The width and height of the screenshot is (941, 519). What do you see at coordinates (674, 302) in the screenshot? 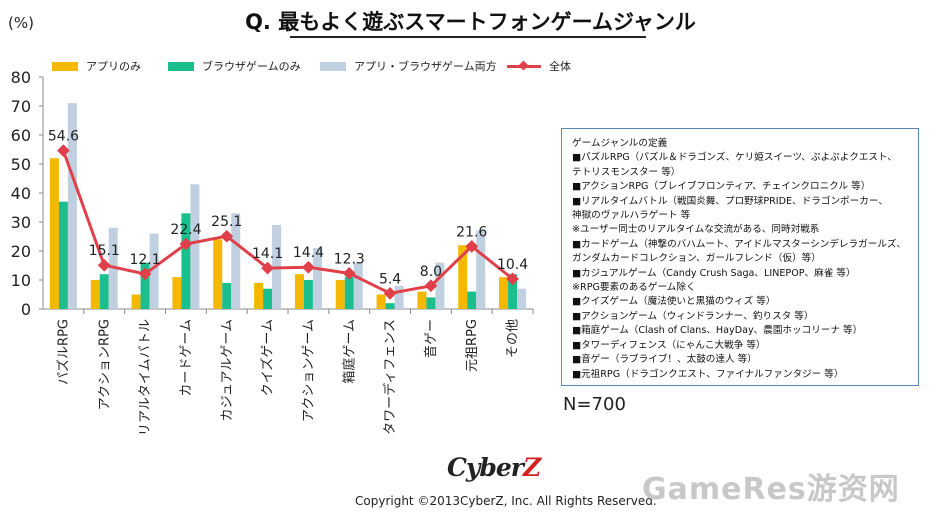
I see `definition-line: ■クイズゲーム（魔法使いと黒猫のウィズ 等）` at bounding box center [674, 302].